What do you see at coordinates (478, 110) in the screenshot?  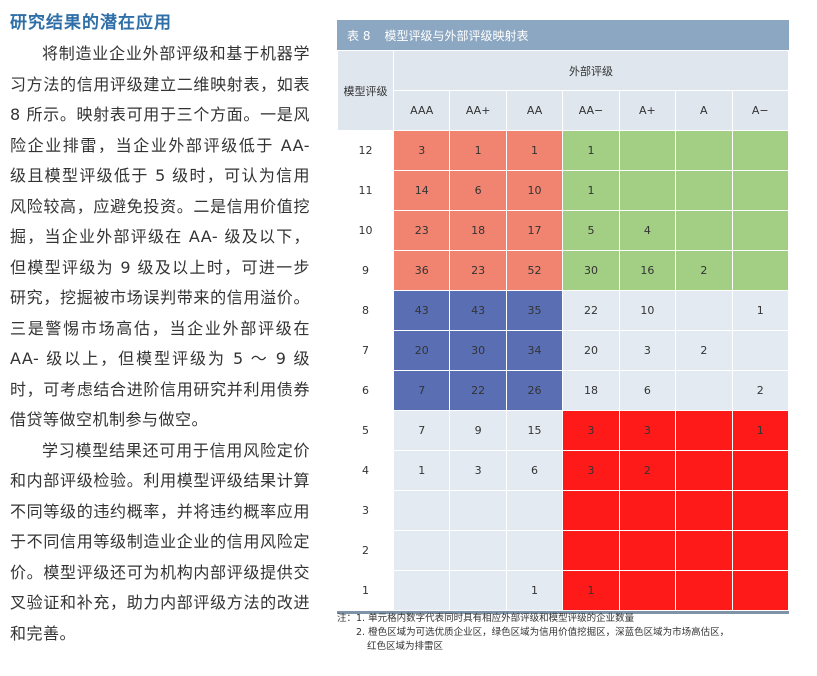 I see `column-header: AA+` at bounding box center [478, 110].